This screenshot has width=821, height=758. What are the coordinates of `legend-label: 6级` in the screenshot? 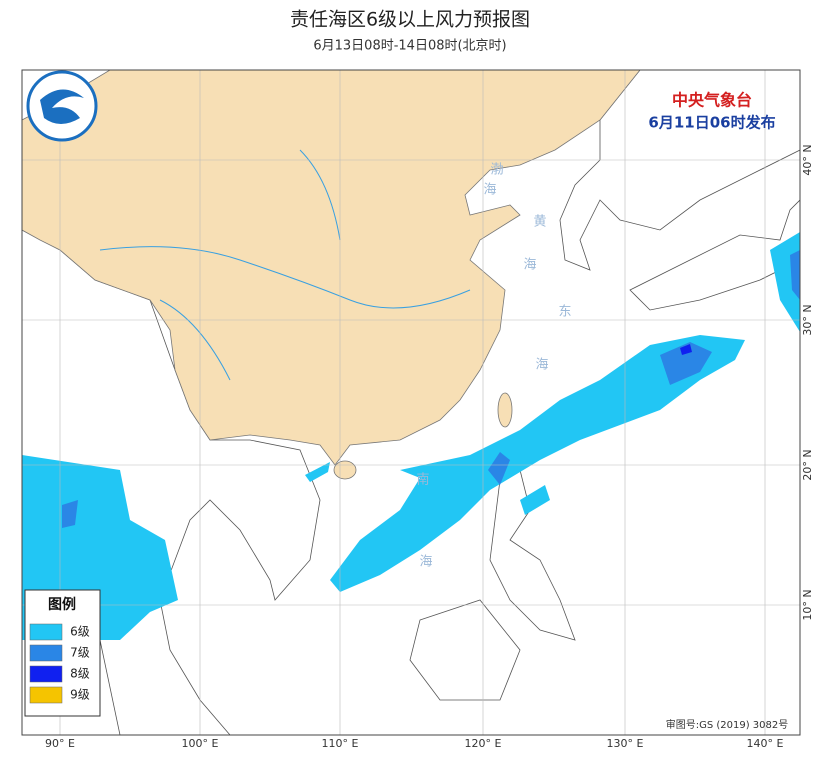 It's located at (80, 632).